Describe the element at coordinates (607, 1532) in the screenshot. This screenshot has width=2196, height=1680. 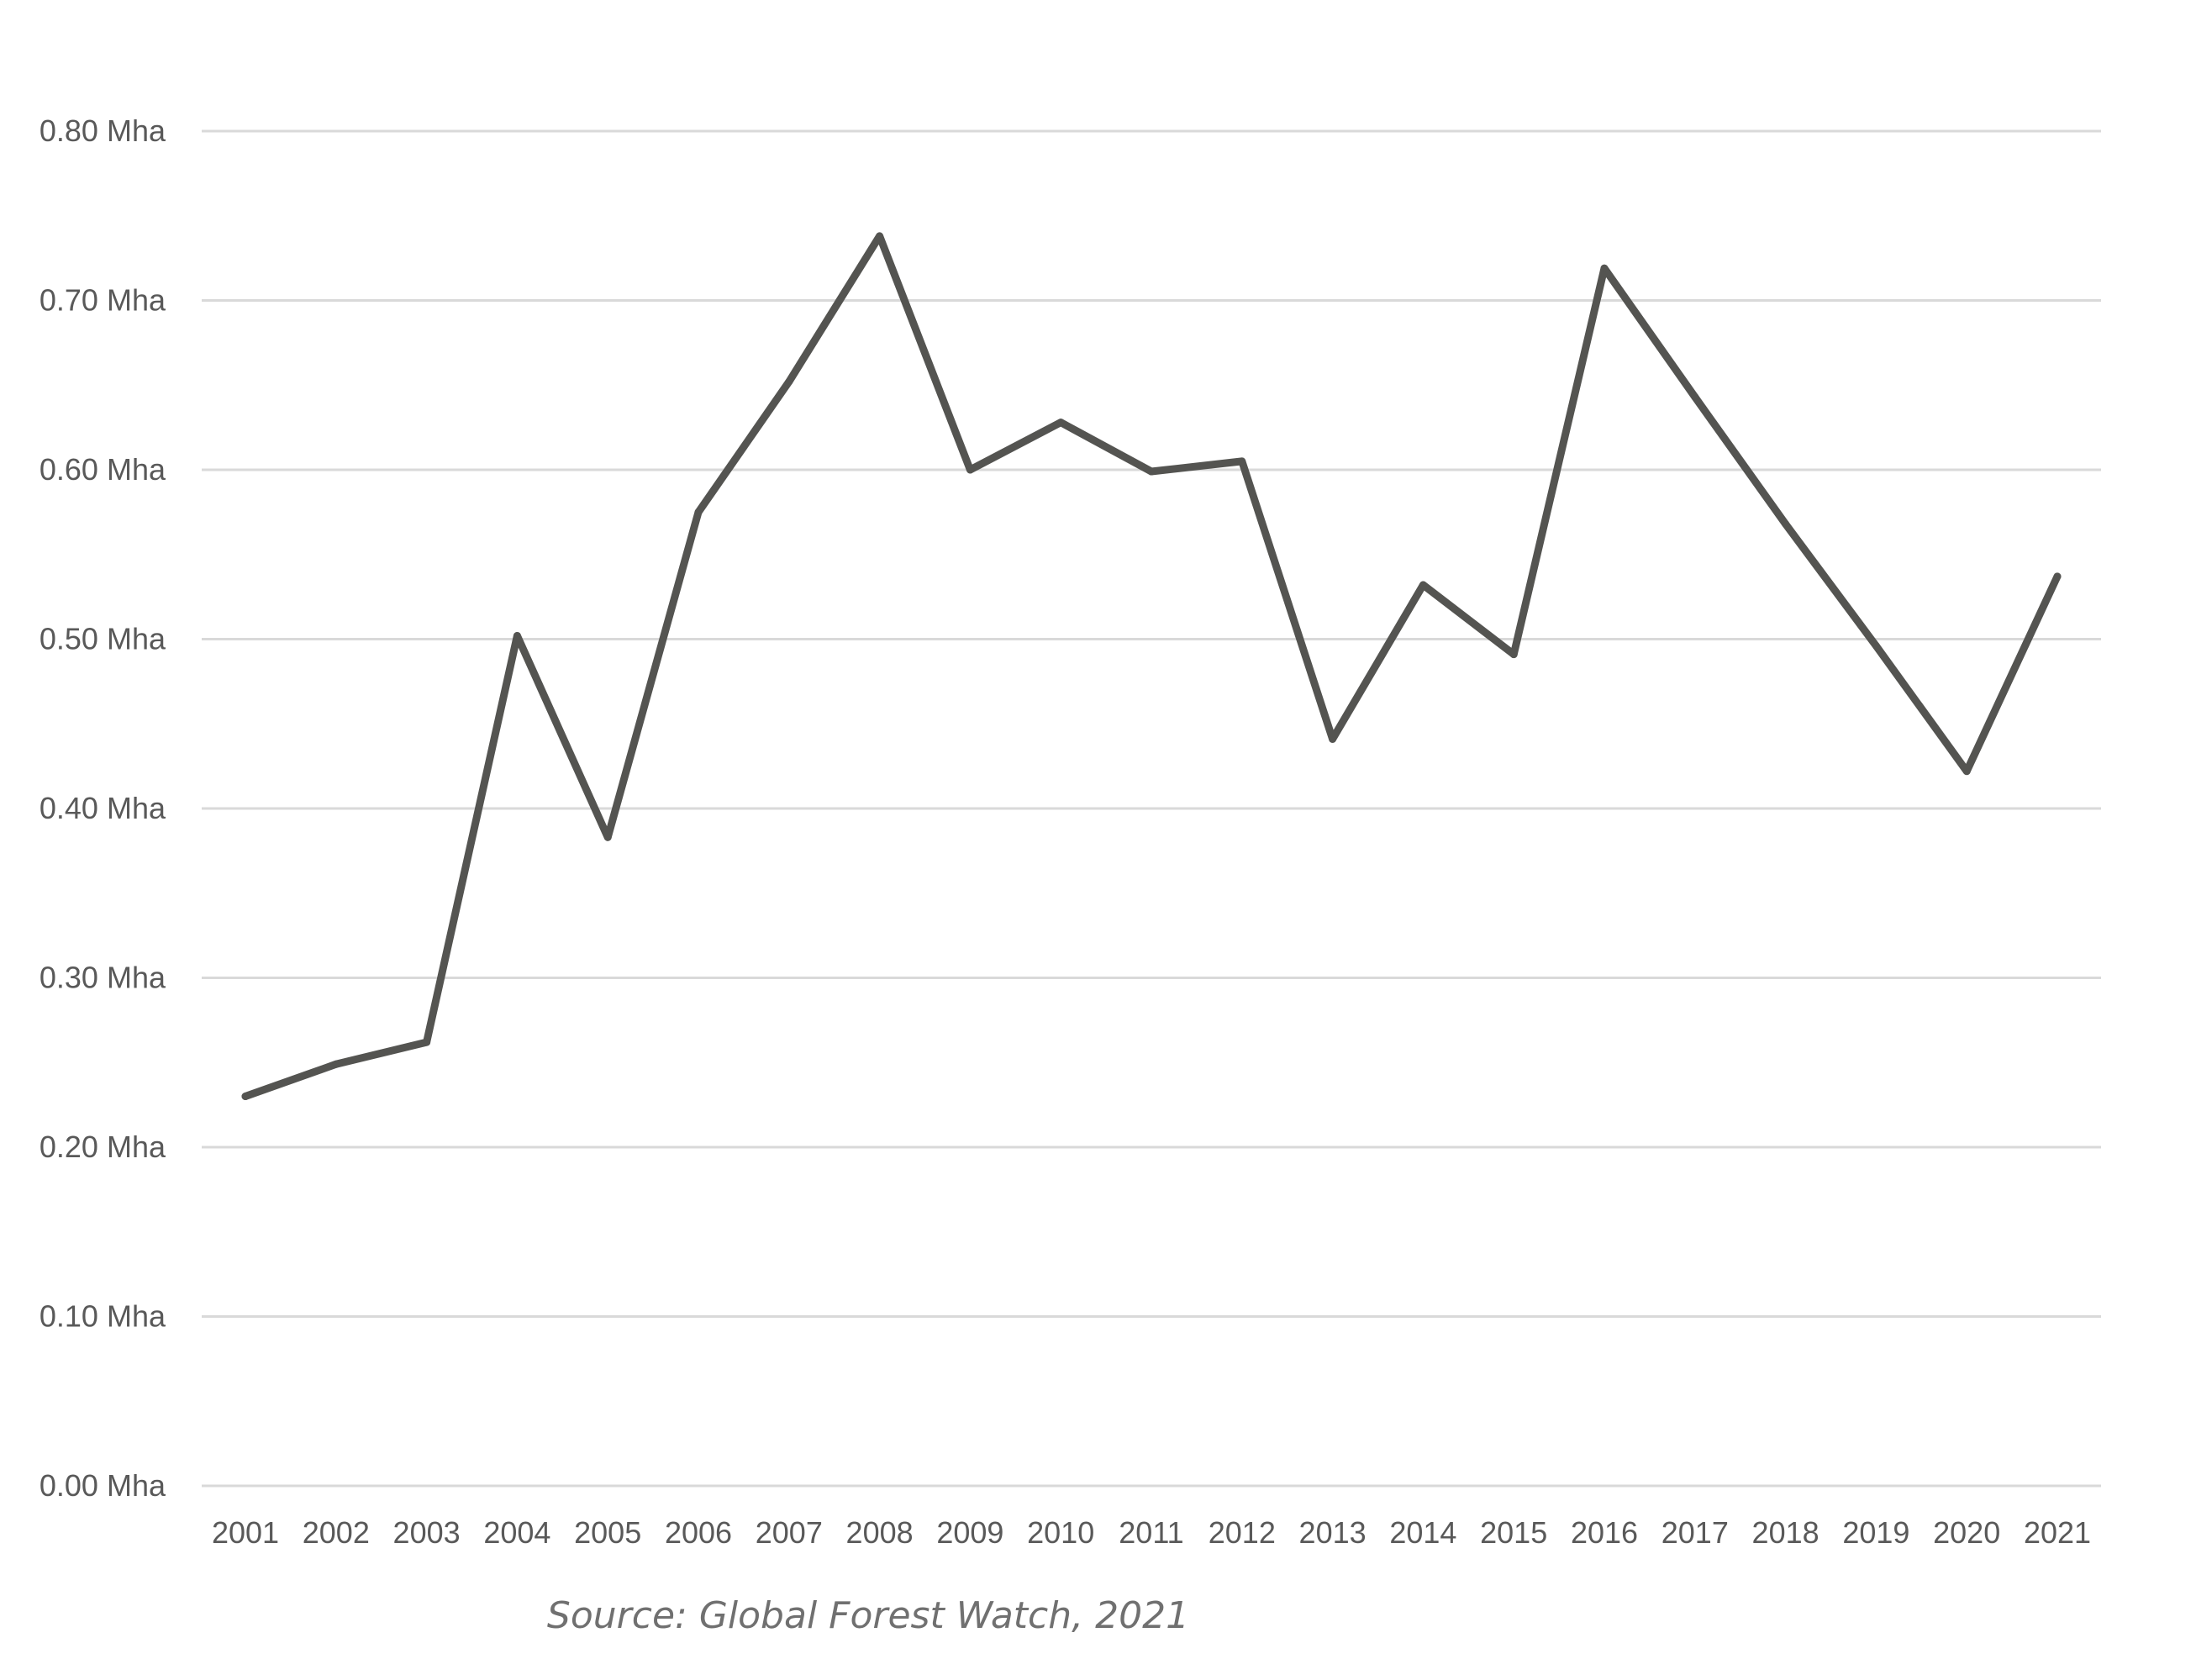
I see `x-tick-label: 2005` at that location.